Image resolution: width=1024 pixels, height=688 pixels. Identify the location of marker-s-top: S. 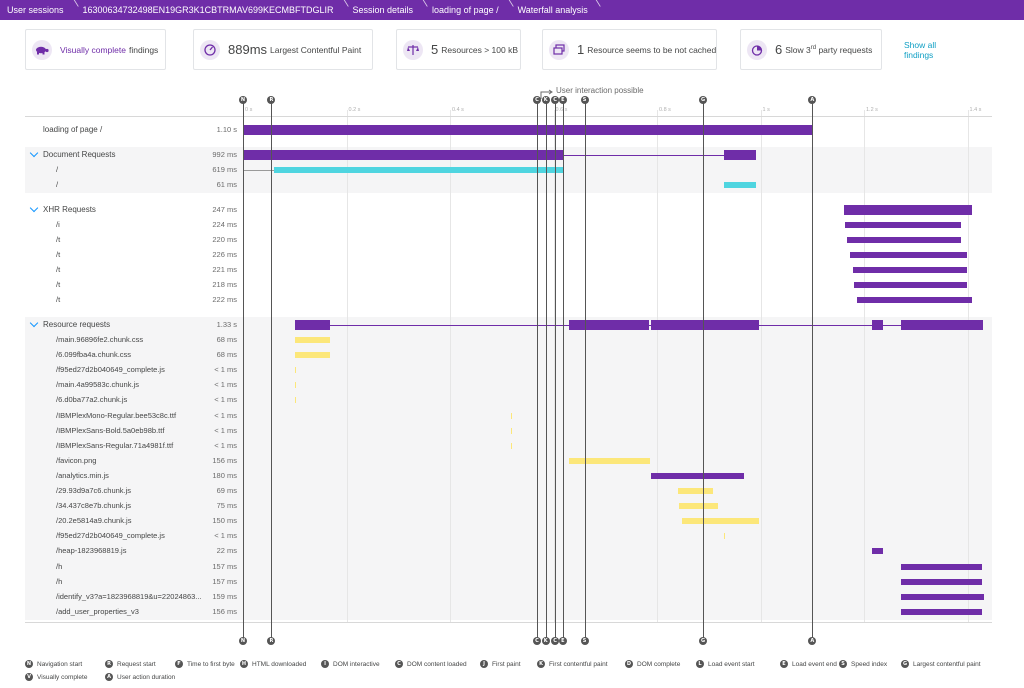
(584, 100).